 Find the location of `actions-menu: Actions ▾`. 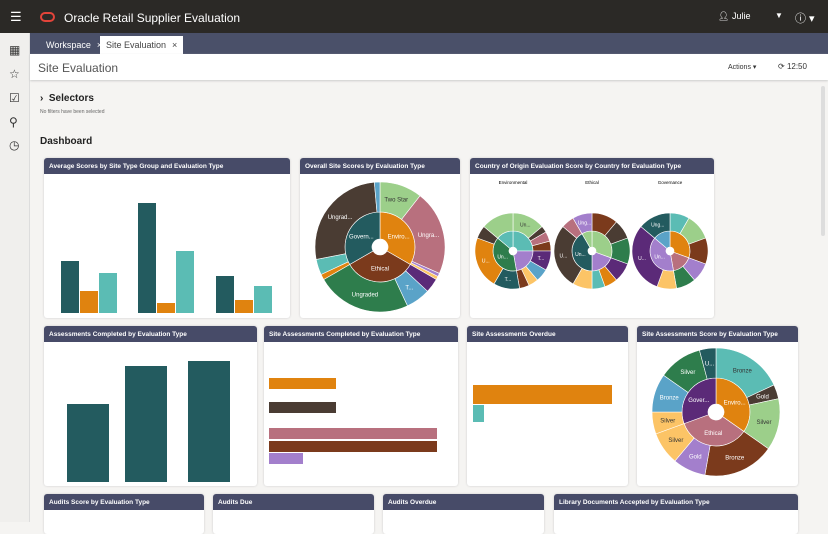

actions-menu: Actions ▾ is located at coordinates (742, 67).